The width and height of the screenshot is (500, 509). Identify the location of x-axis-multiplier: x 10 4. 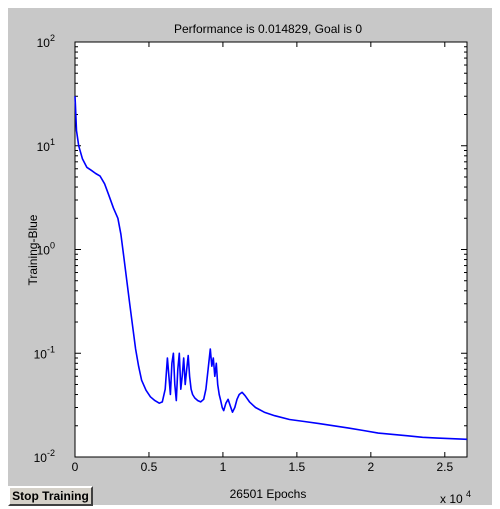
(455, 497).